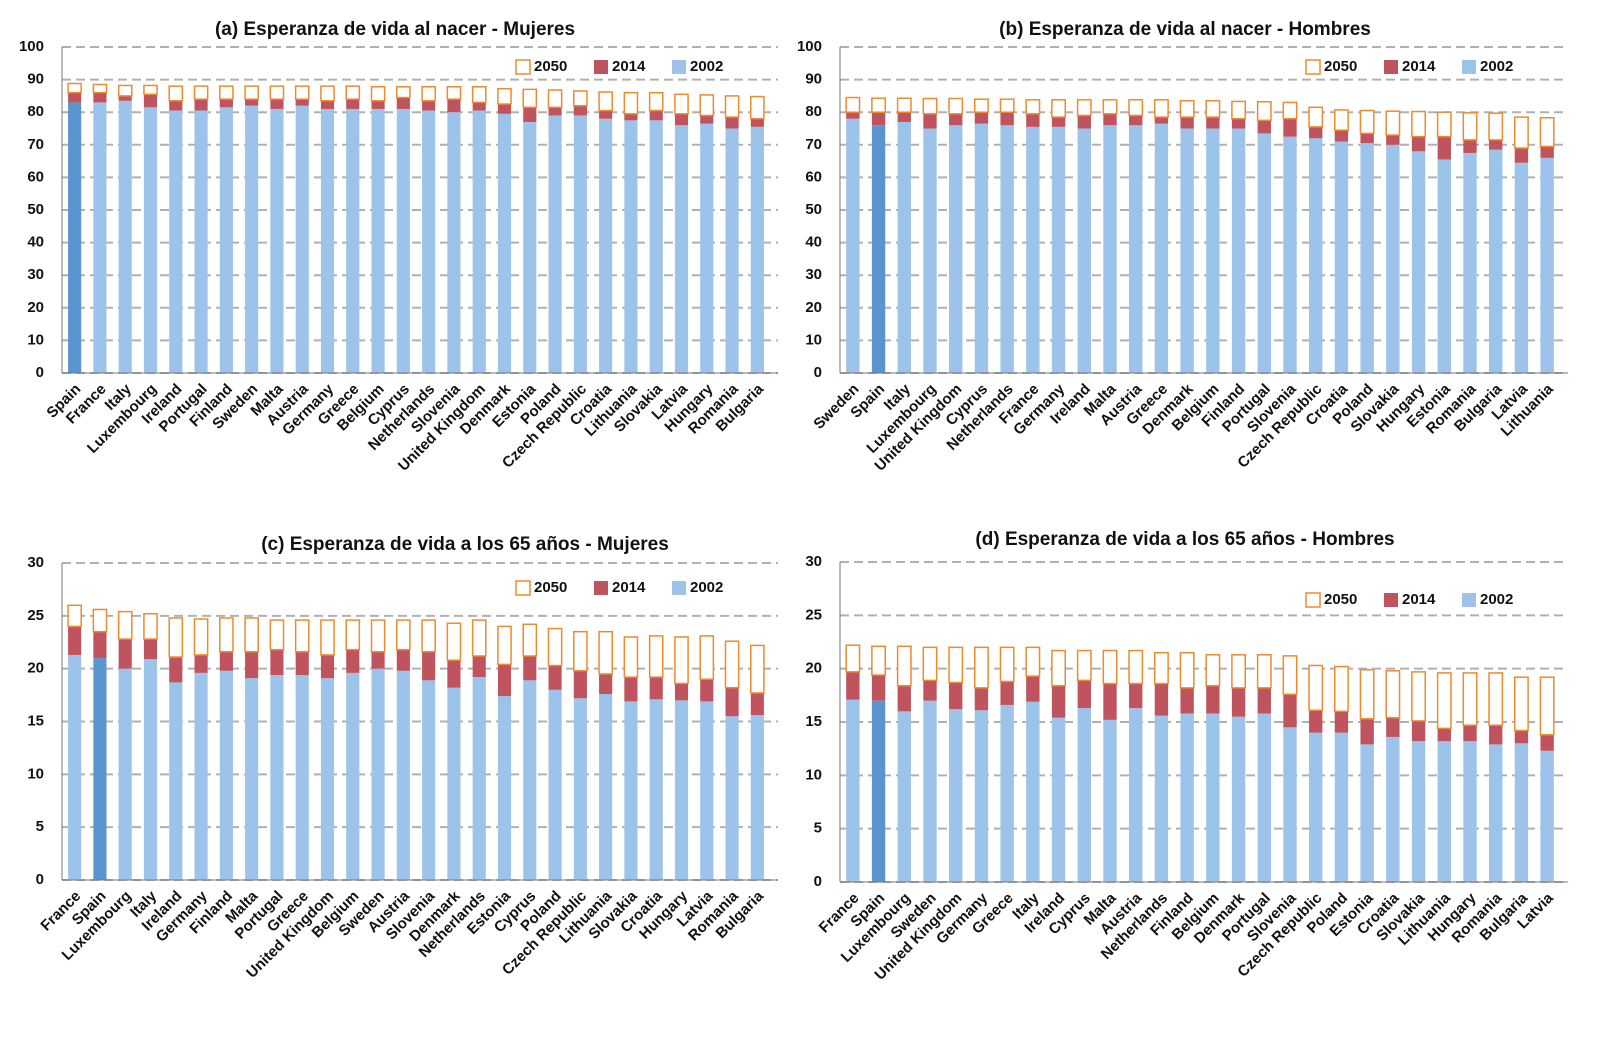 This screenshot has height=1042, width=1602. What do you see at coordinates (1185, 29) in the screenshot?
I see `chart-title: (b) Esperanza de vida al nacer - Hombres` at bounding box center [1185, 29].